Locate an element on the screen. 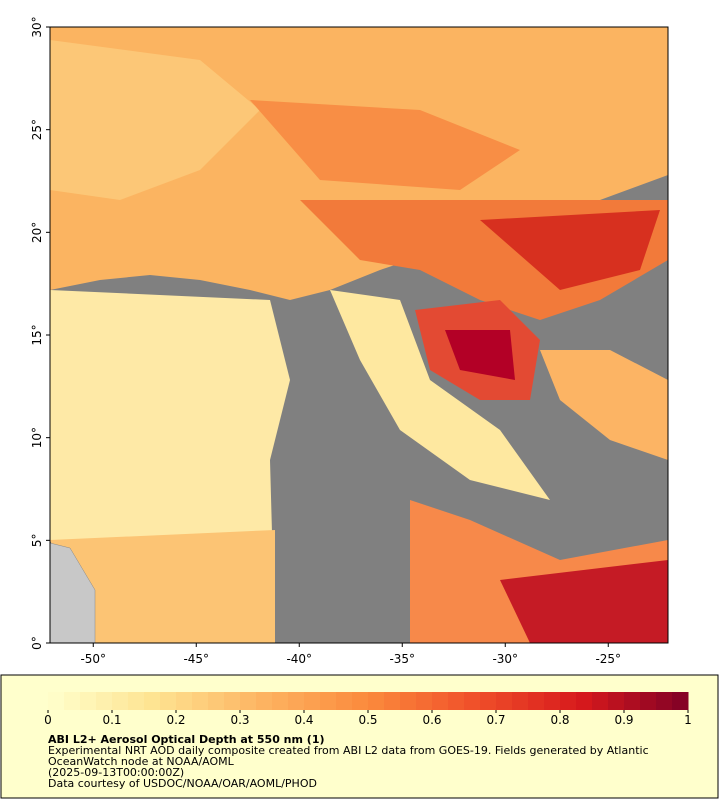  colorbar-tick-label: 0.6 is located at coordinates (431, 720).